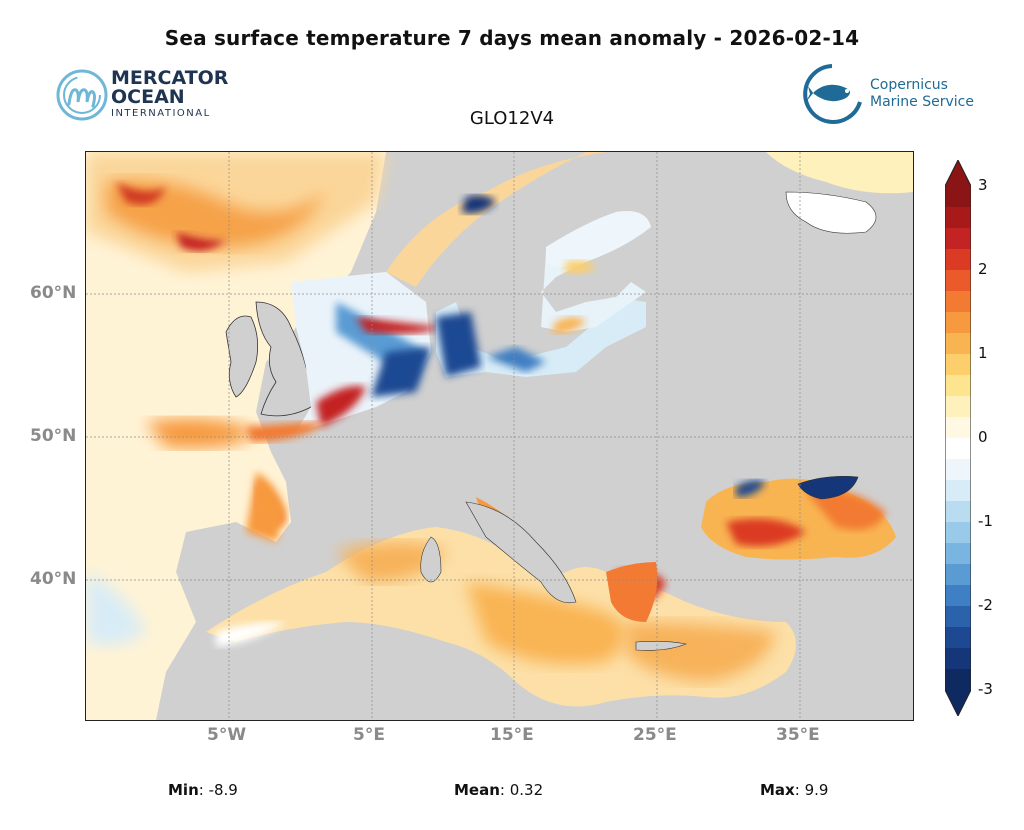 The height and width of the screenshot is (830, 1024). What do you see at coordinates (227, 735) in the screenshot?
I see `lon-label-5w: 5°W` at bounding box center [227, 735].